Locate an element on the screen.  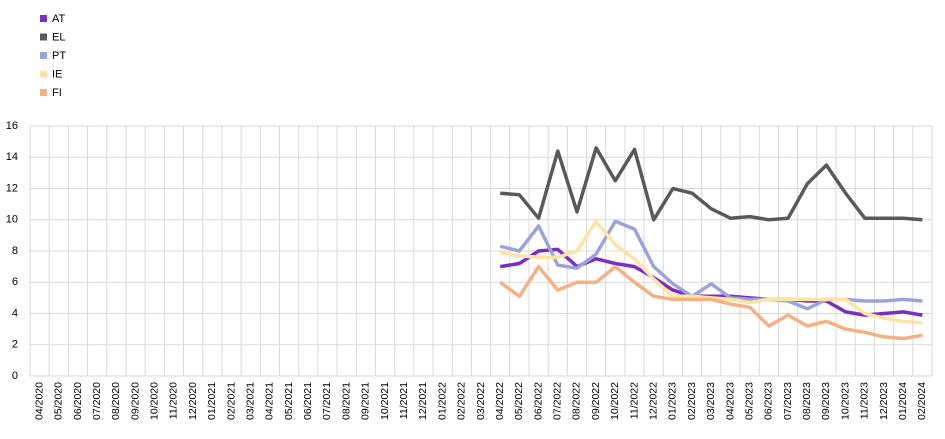
x-tick-label: 05/2020 is located at coordinates (59, 401).